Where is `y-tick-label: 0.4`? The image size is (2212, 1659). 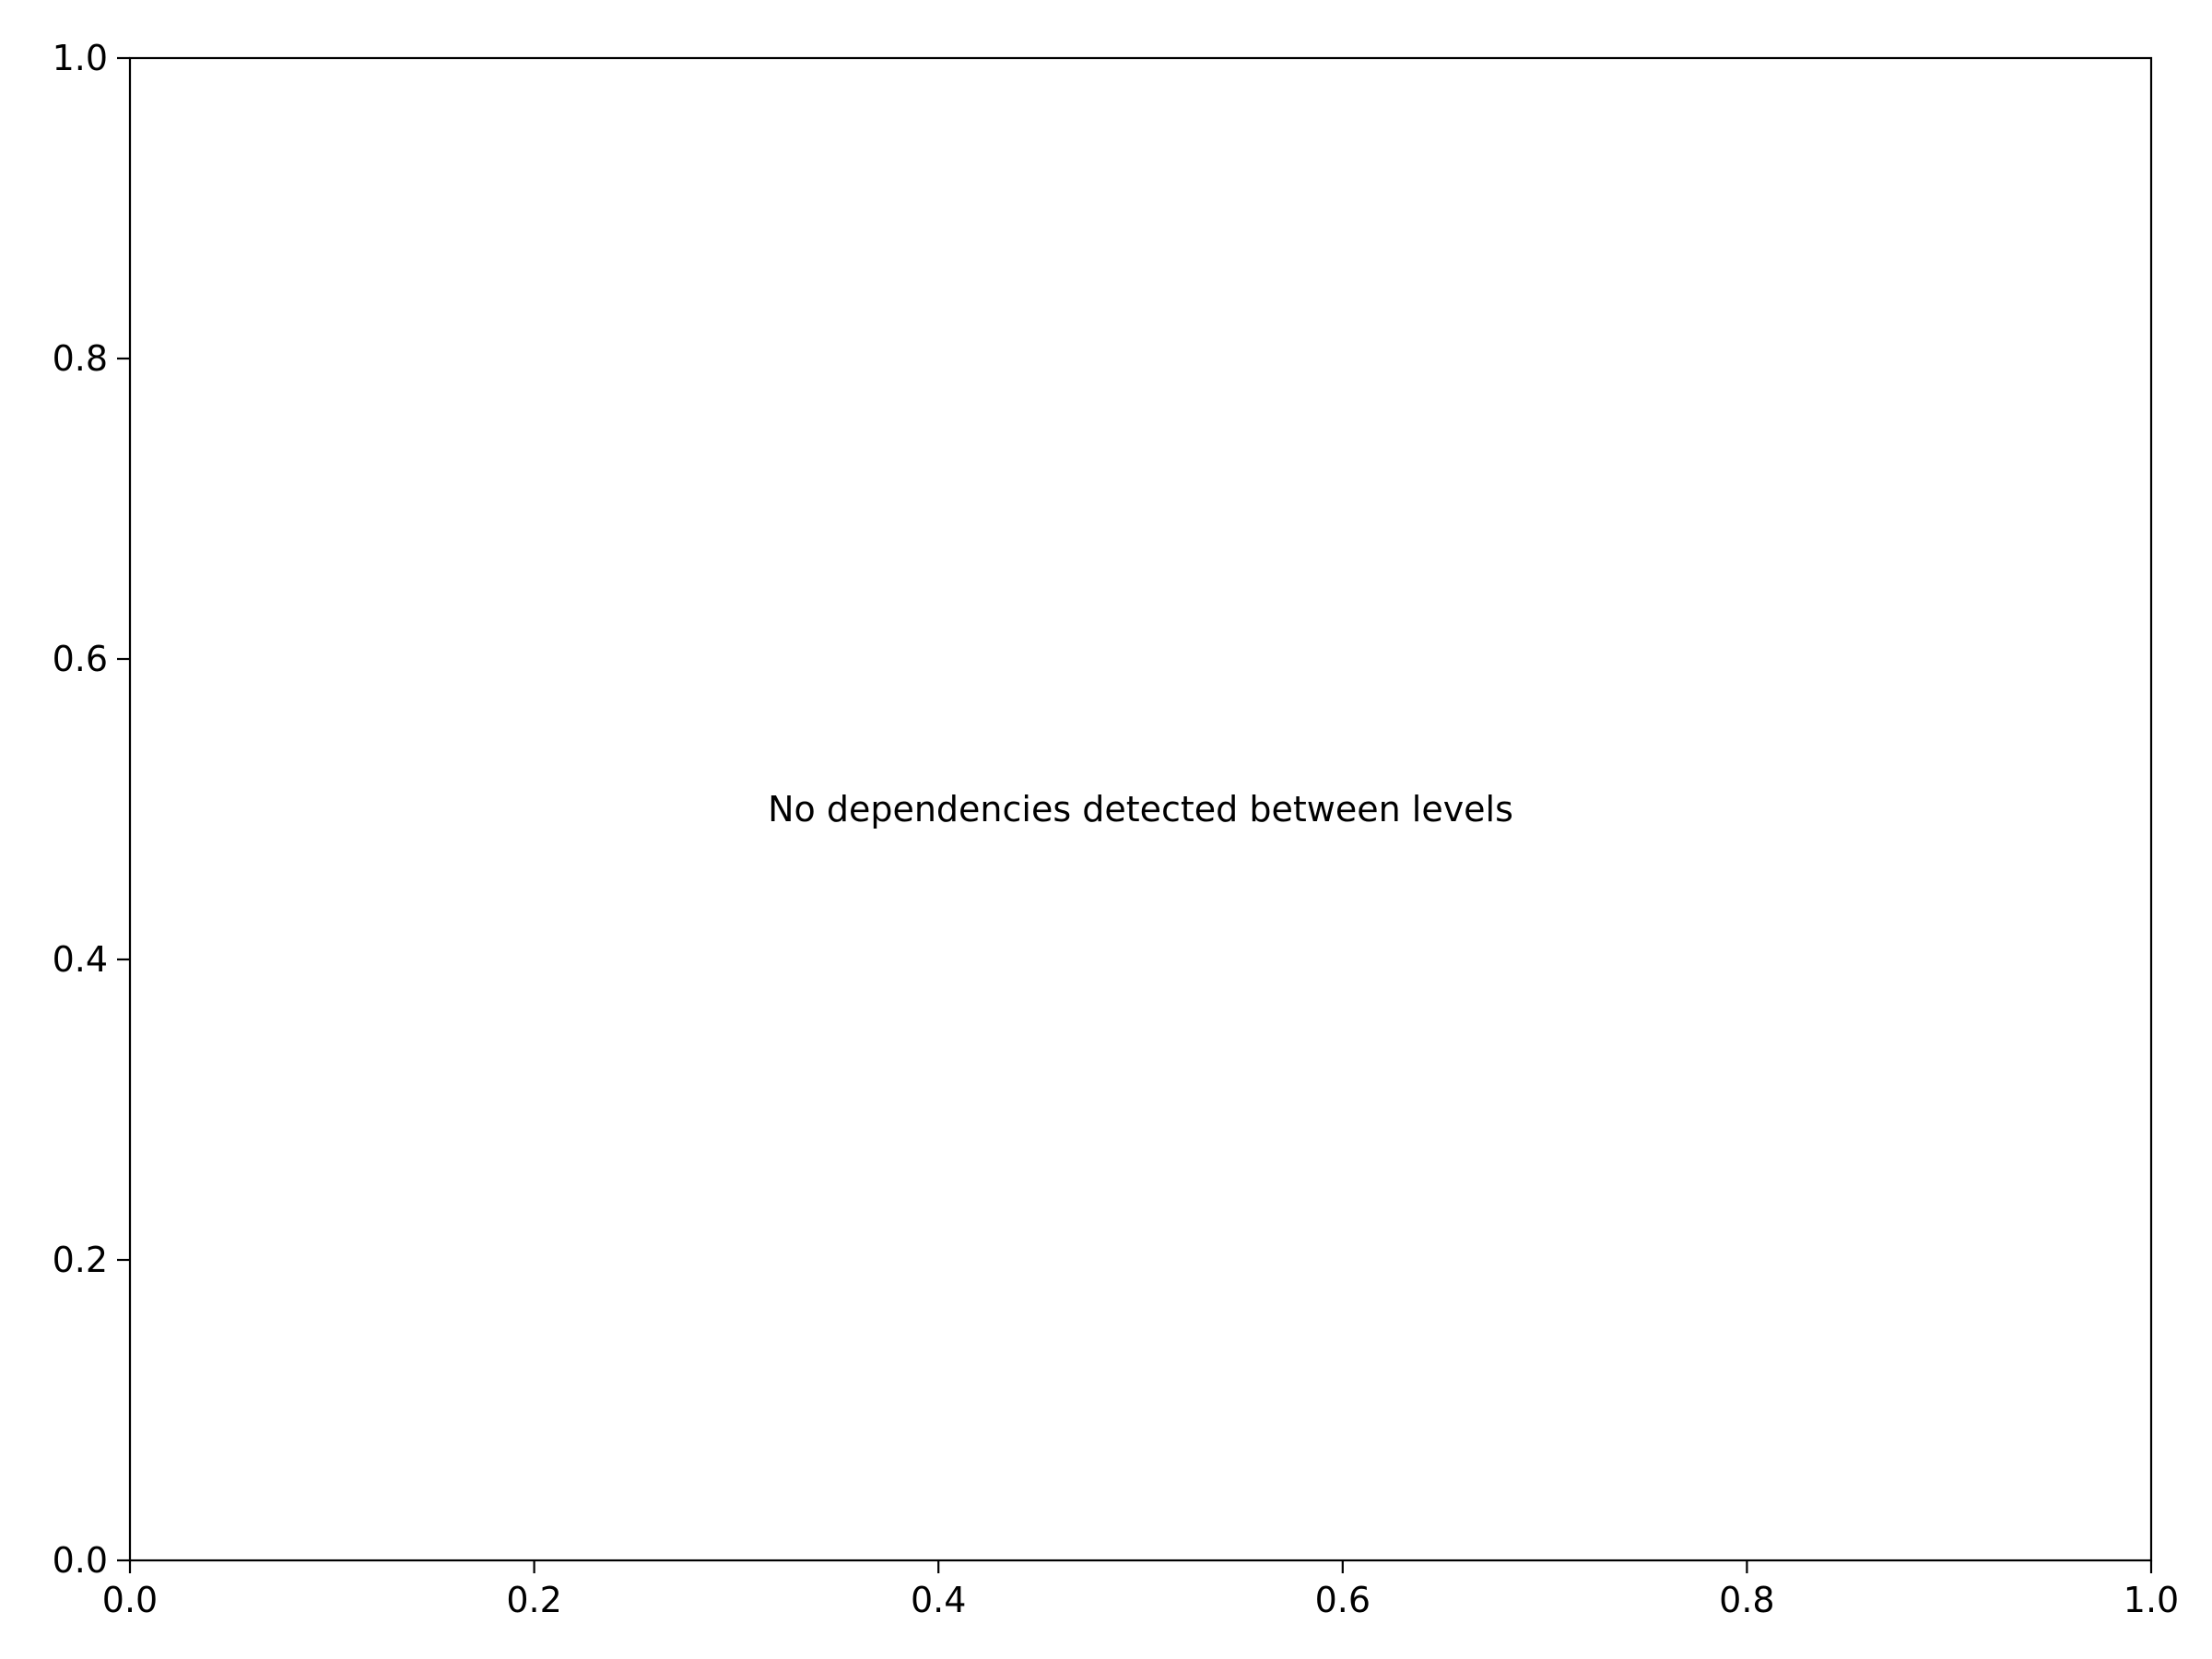
y-tick-label: 0.4 is located at coordinates (80, 959).